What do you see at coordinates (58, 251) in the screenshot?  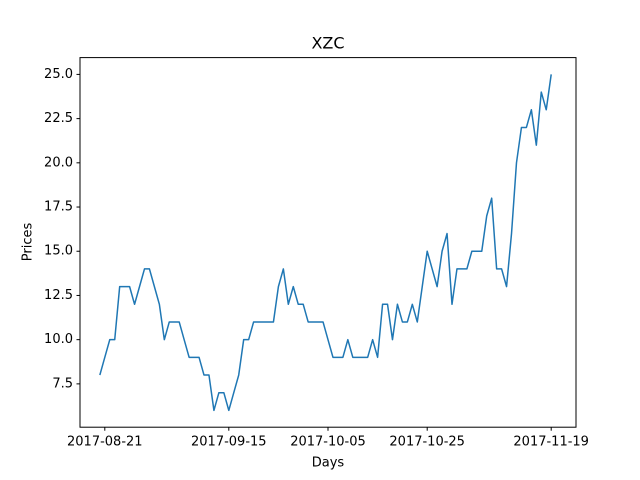 I see `y-tick-label: 15.0` at bounding box center [58, 251].